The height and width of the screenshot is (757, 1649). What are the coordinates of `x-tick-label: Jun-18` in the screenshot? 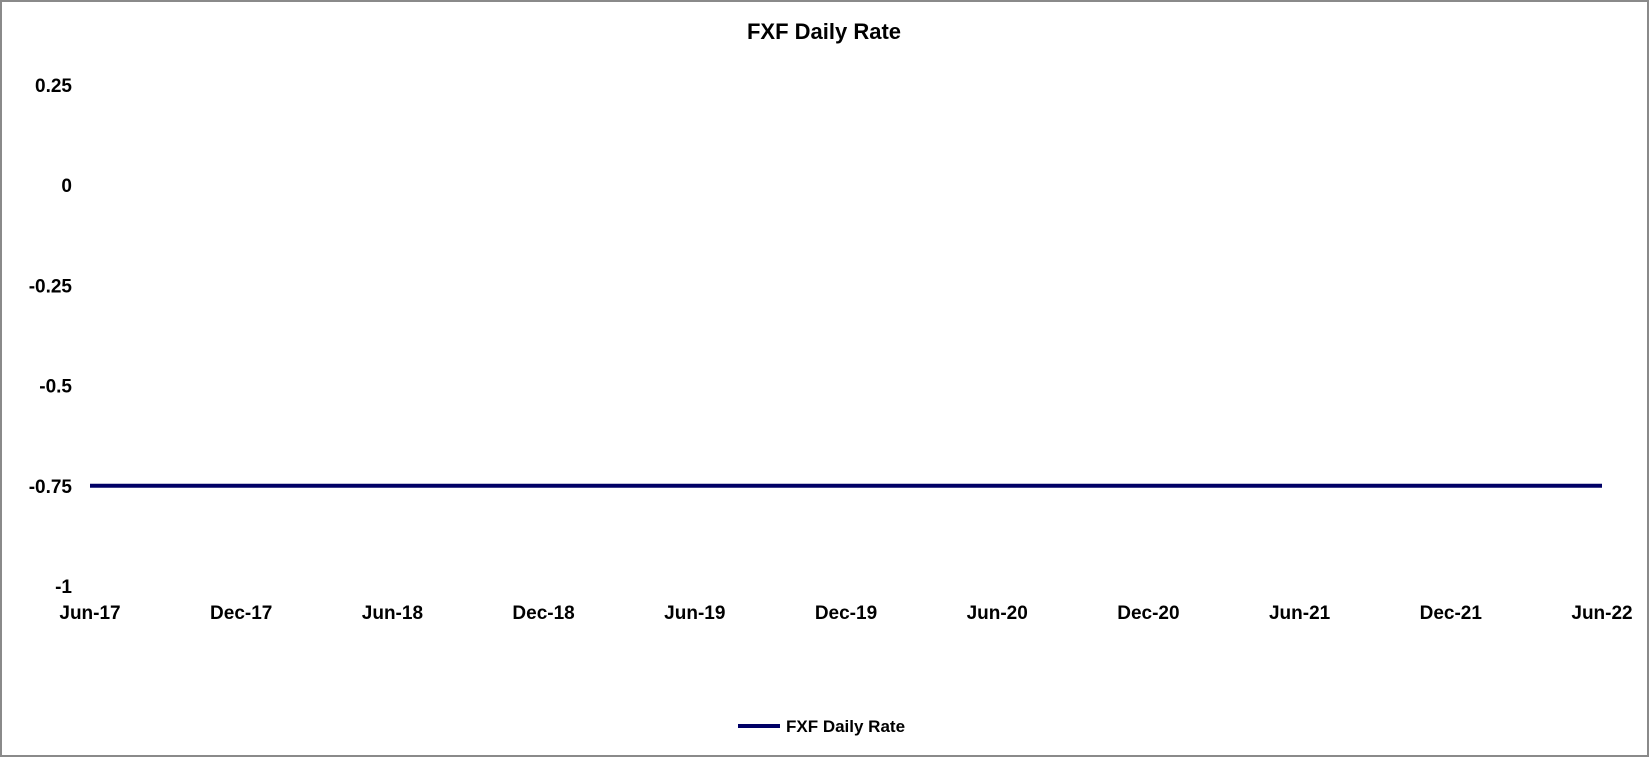 It's located at (392, 613).